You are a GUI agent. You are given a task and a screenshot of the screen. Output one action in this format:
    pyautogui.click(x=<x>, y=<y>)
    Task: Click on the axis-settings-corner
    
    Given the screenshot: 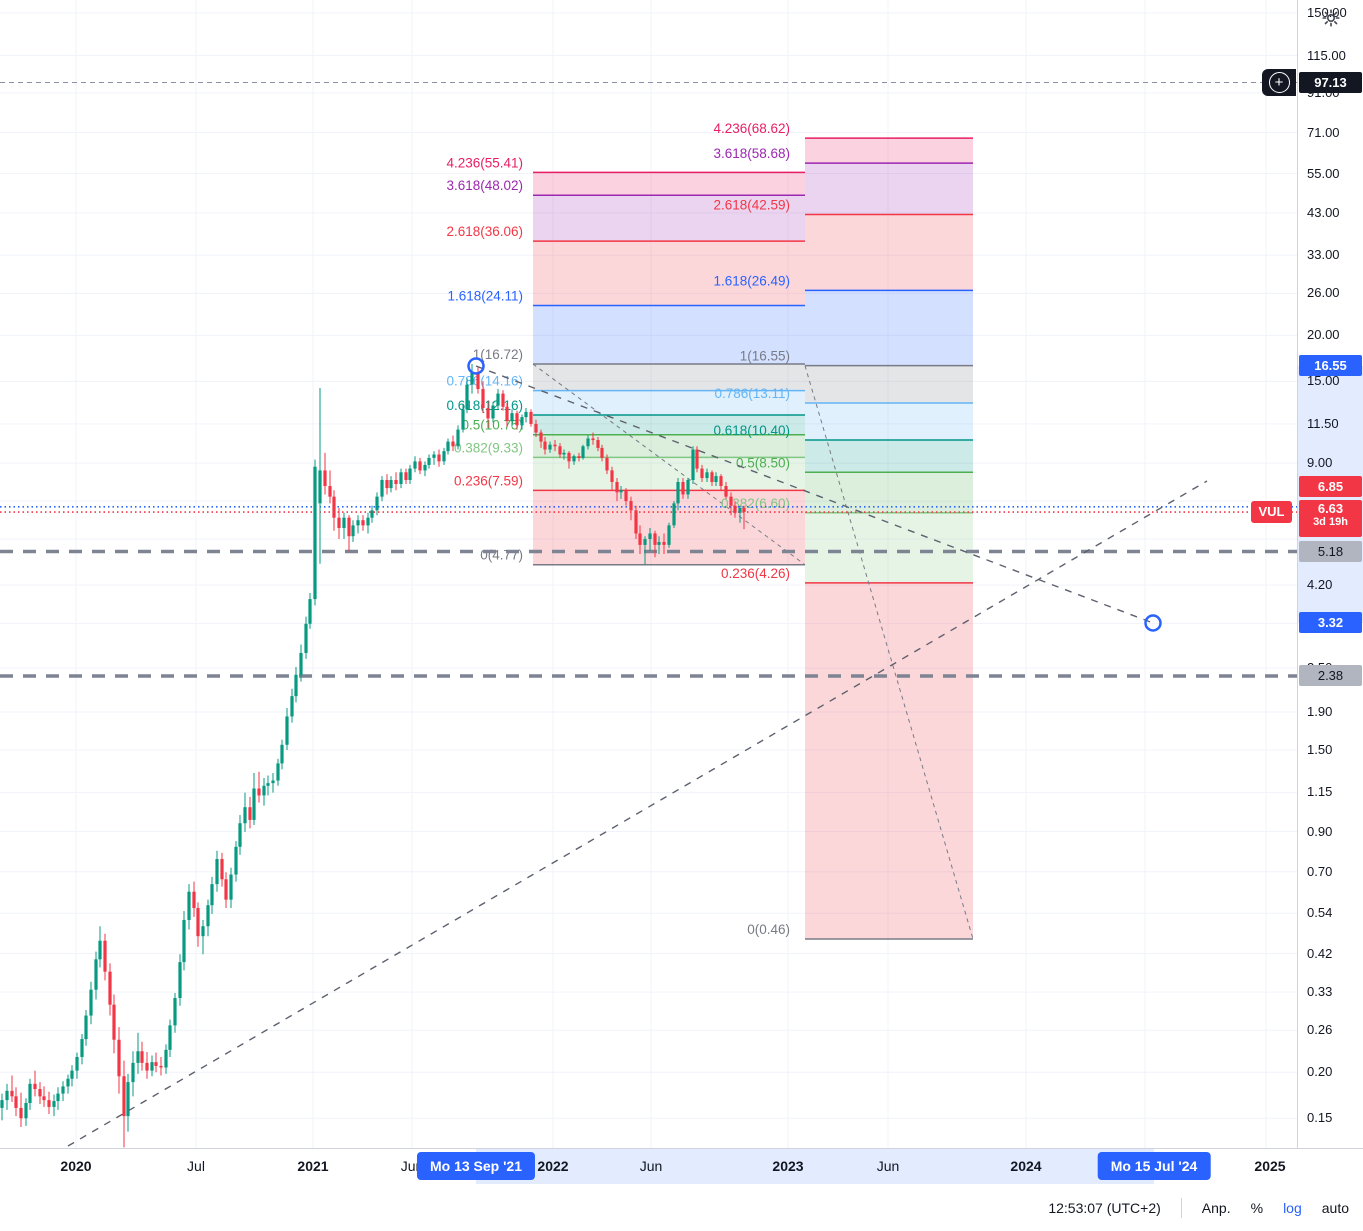 What is the action you would take?
    pyautogui.click(x=1330, y=18)
    